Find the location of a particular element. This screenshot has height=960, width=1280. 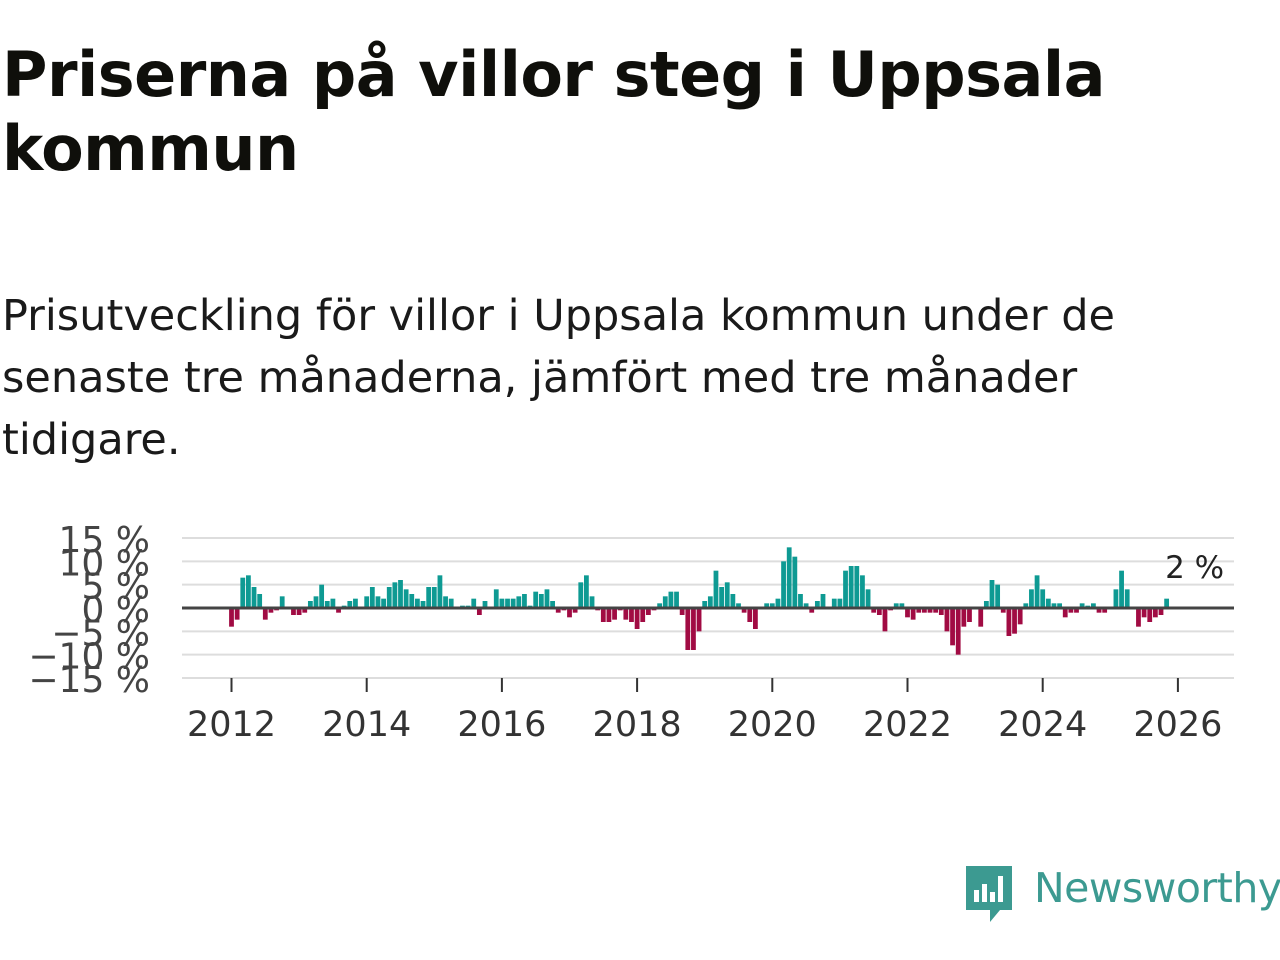

x-tick-label: 2022 is located at coordinates (907, 725).